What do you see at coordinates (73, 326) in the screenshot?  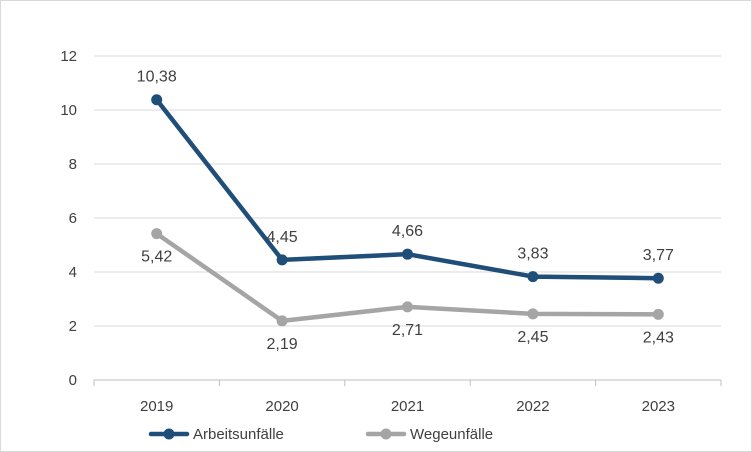 I see `y-tick-label: 2` at bounding box center [73, 326].